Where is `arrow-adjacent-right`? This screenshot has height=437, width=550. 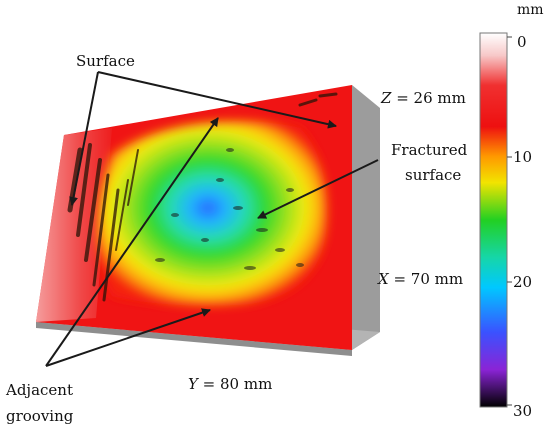 arrow-adjacent-right is located at coordinates (128, 337).